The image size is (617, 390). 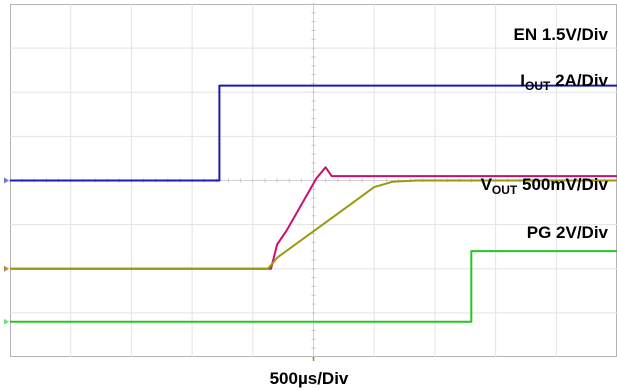 What do you see at coordinates (564, 82) in the screenshot?
I see `label-iout: IOUT 2A/Div` at bounding box center [564, 82].